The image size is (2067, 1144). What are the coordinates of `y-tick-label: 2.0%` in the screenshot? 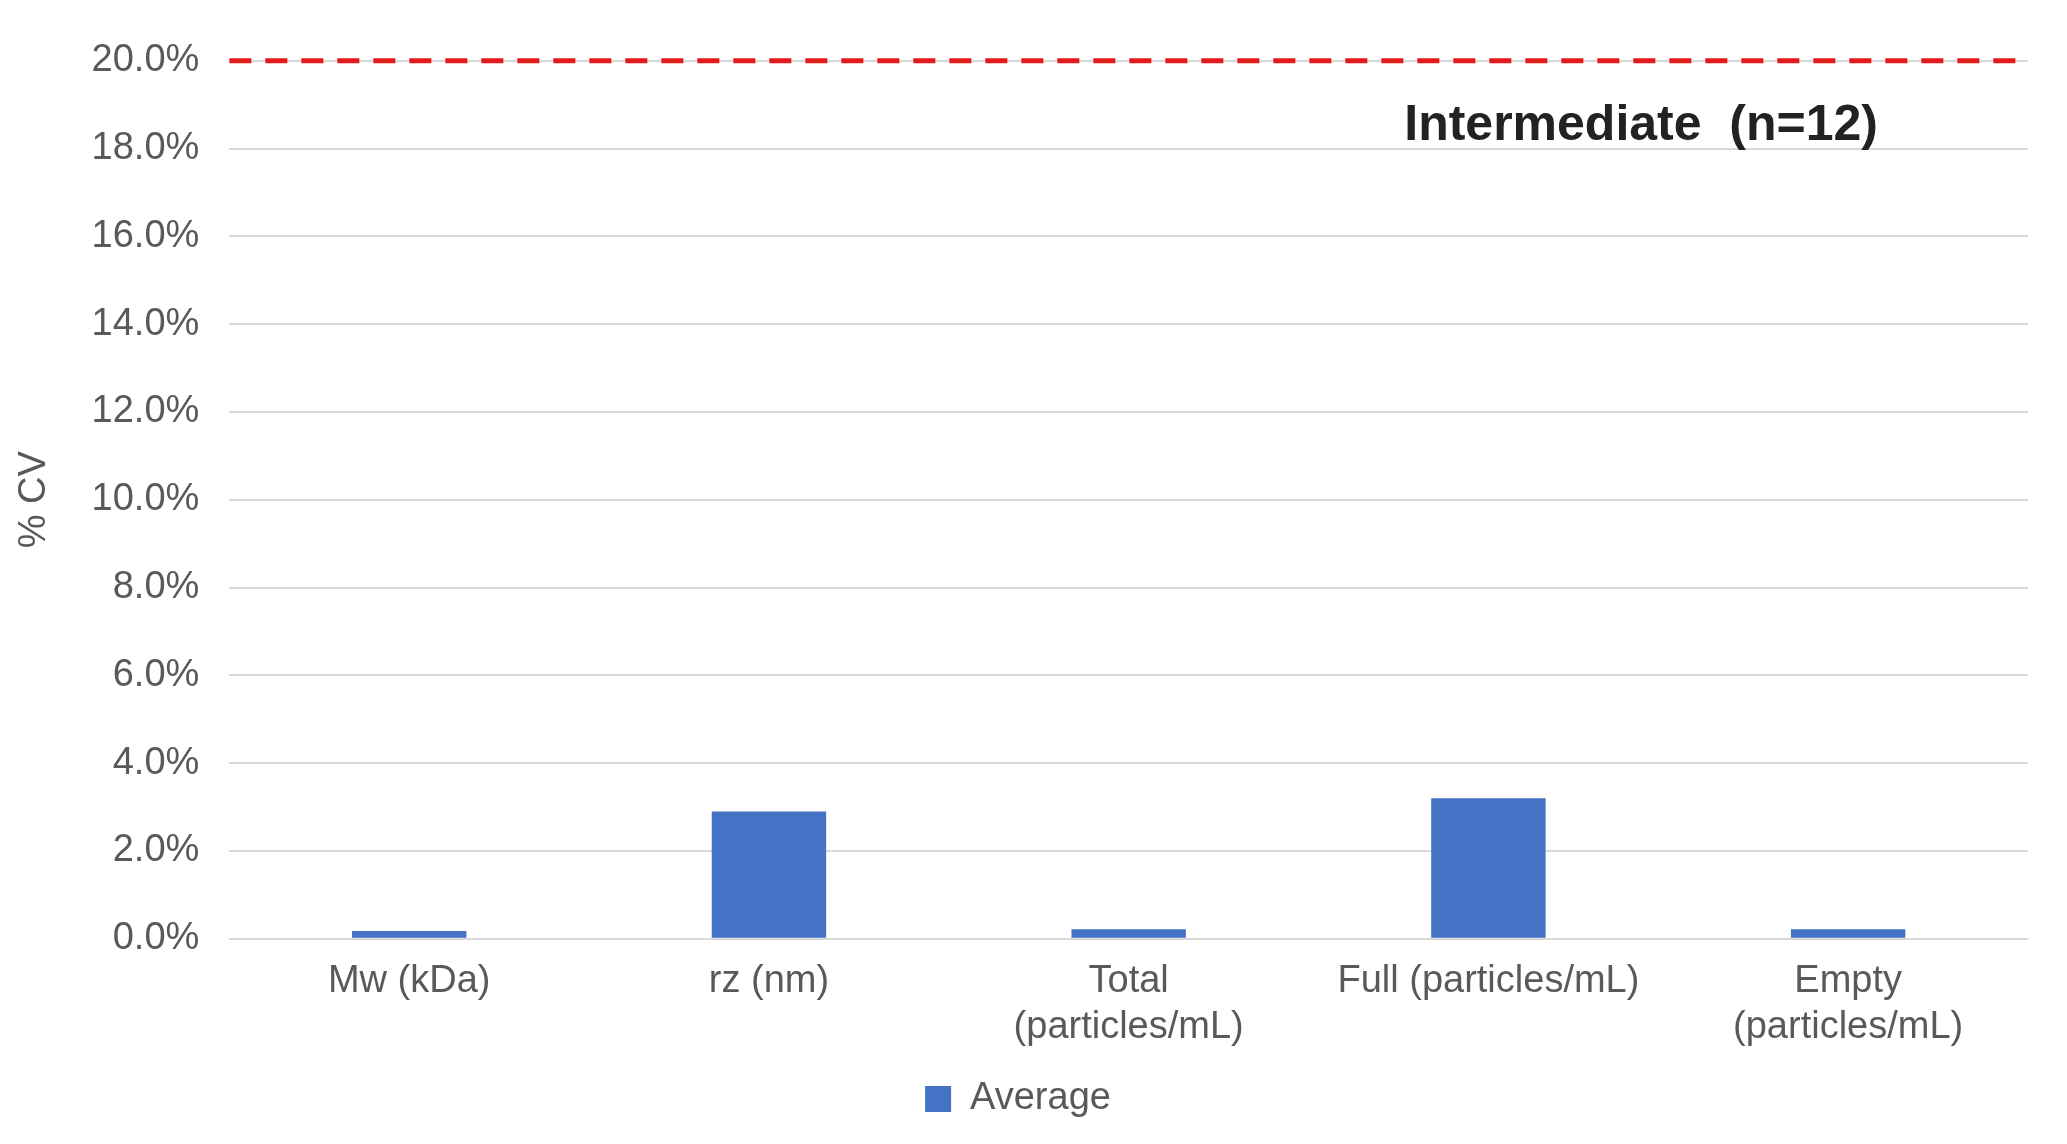 It's located at (156, 848).